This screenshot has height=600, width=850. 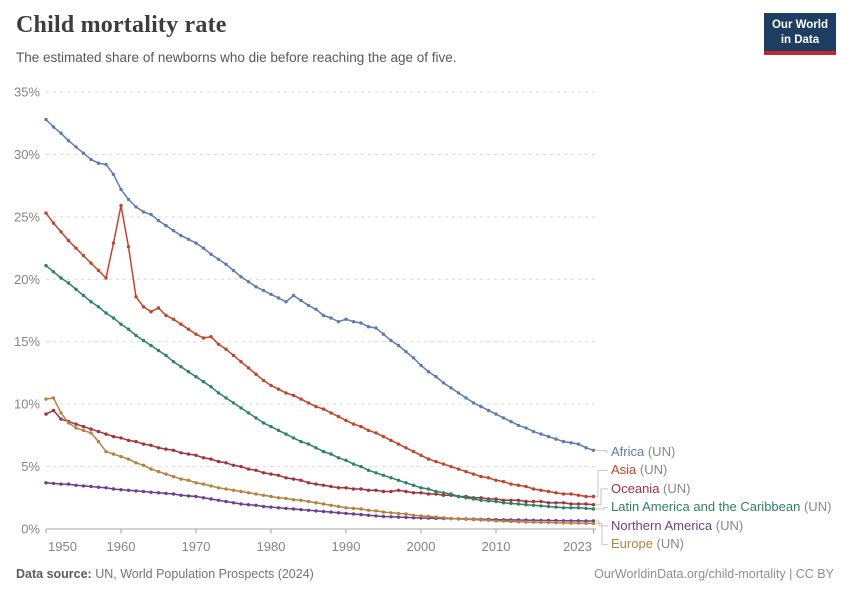 I want to click on series-point-asia-1987, so click(x=323, y=409).